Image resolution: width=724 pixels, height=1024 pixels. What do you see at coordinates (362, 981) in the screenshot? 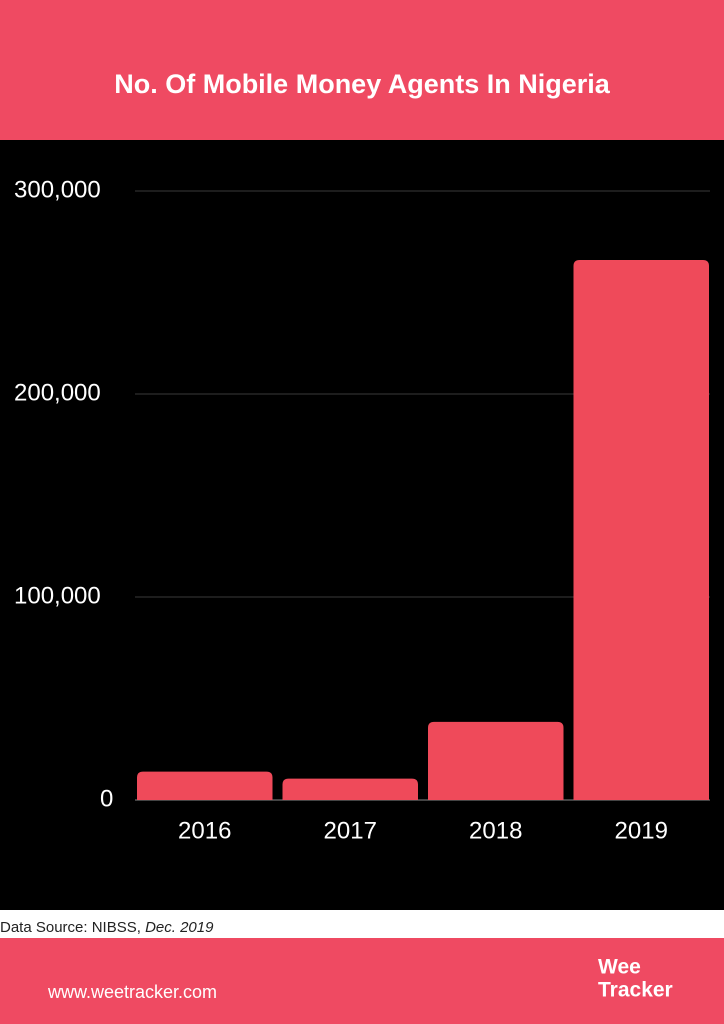
I see `footer-band` at bounding box center [362, 981].